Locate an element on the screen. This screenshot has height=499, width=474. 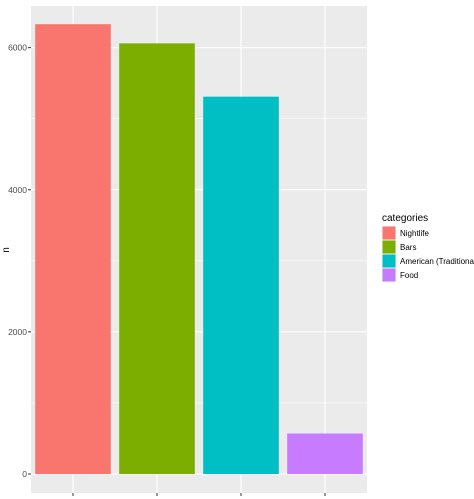
y-tick-label: 4000 is located at coordinates (17, 190).